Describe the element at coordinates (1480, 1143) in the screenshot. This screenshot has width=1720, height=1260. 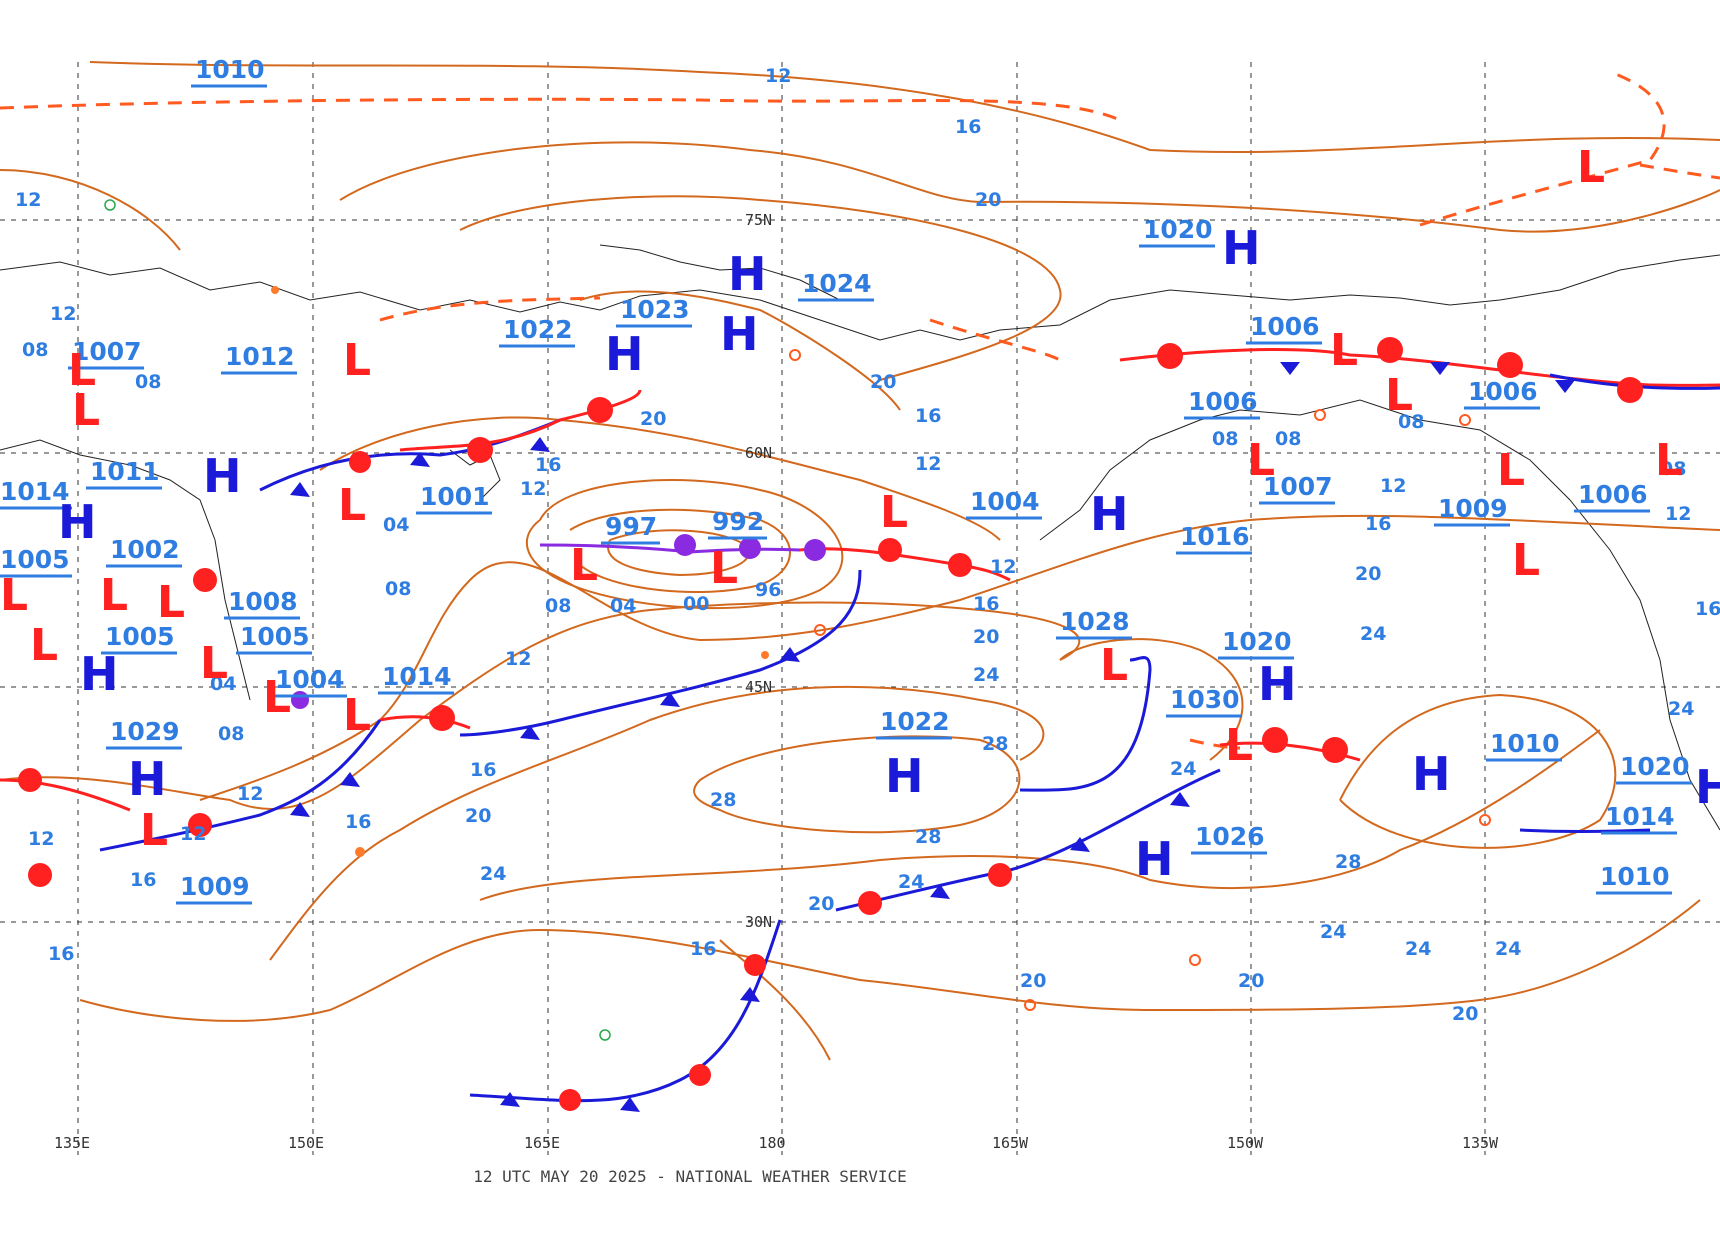
I see `longitude-label: 135W` at that location.